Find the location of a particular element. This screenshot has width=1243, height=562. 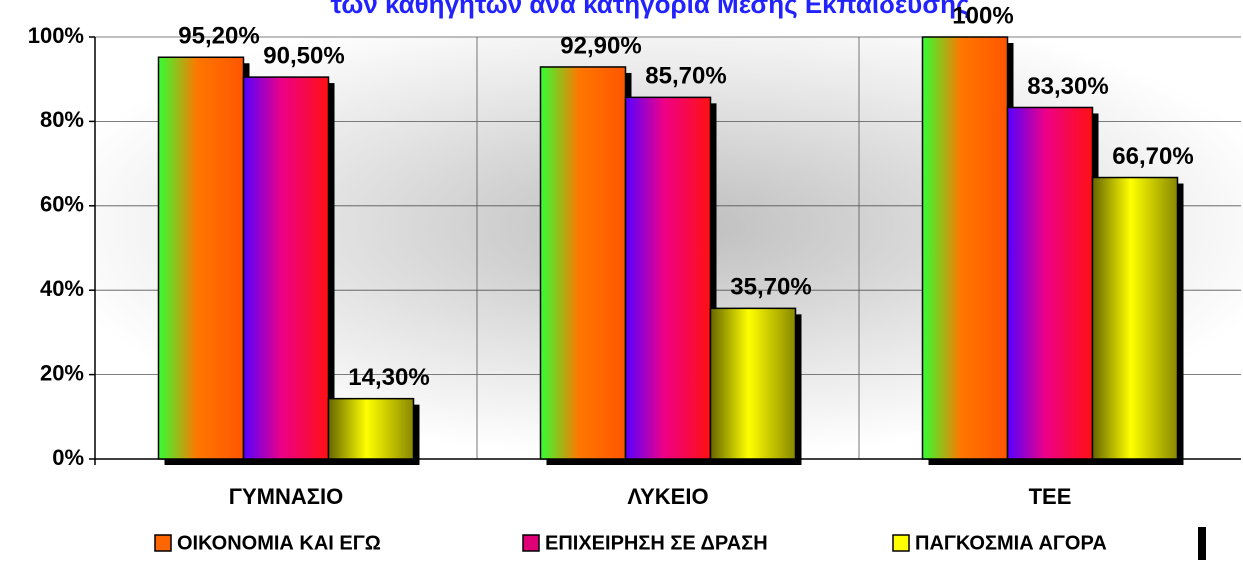

x-tick-label: ΓΥΜΝΑΣΙΟ is located at coordinates (286, 496).